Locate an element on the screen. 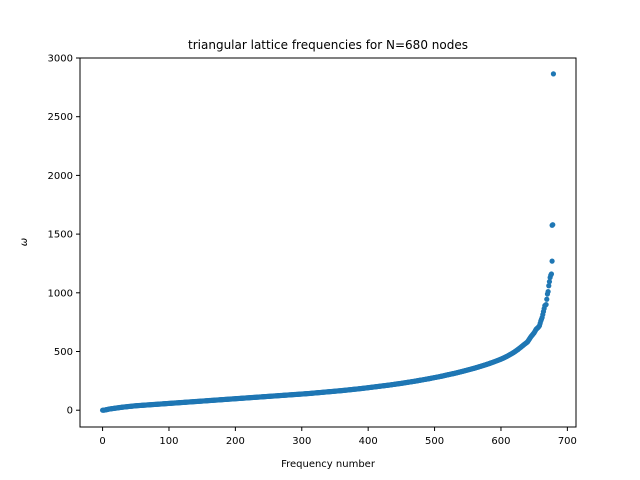  x-tick-label: 200 is located at coordinates (235, 441).